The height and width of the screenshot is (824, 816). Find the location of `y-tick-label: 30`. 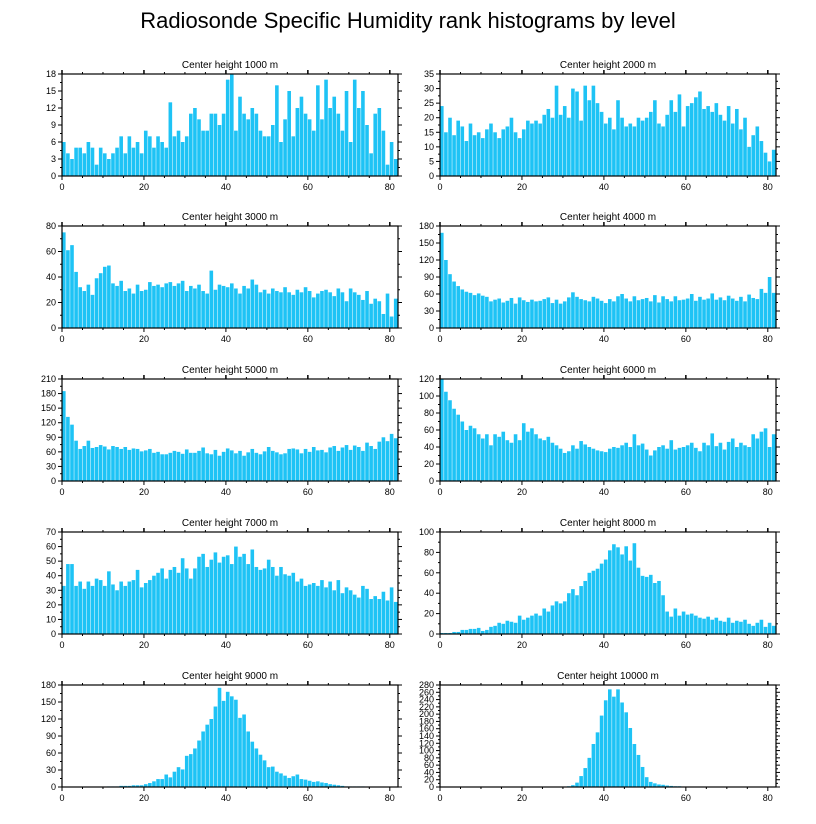

y-tick-label: 30 is located at coordinates (51, 590).